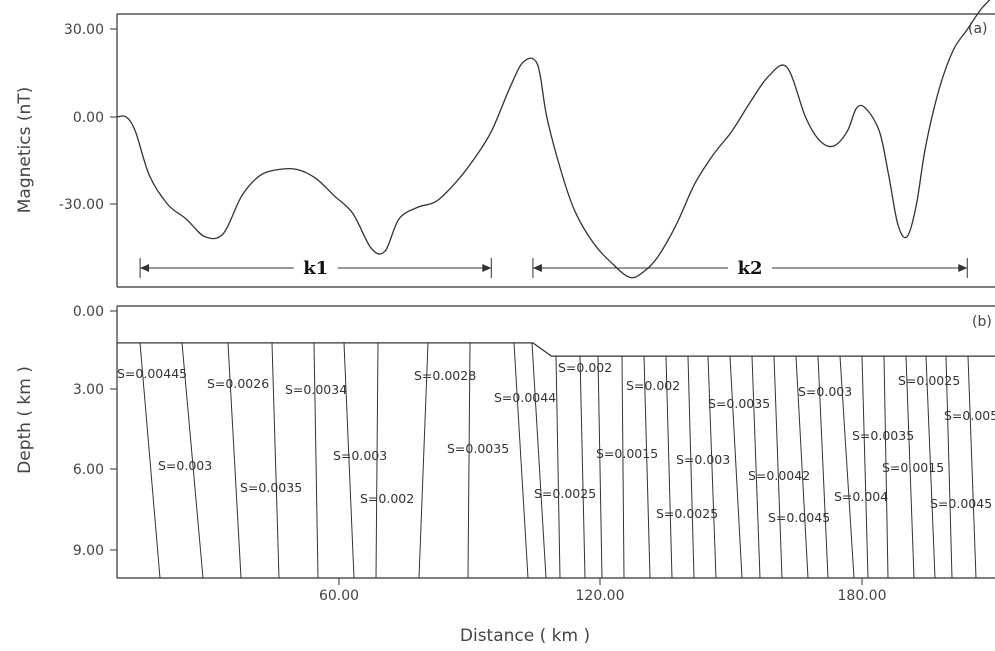 This screenshot has width=995, height=651. Describe the element at coordinates (25, 420) in the screenshot. I see `depth-axis-title: Depth ( km )` at that location.